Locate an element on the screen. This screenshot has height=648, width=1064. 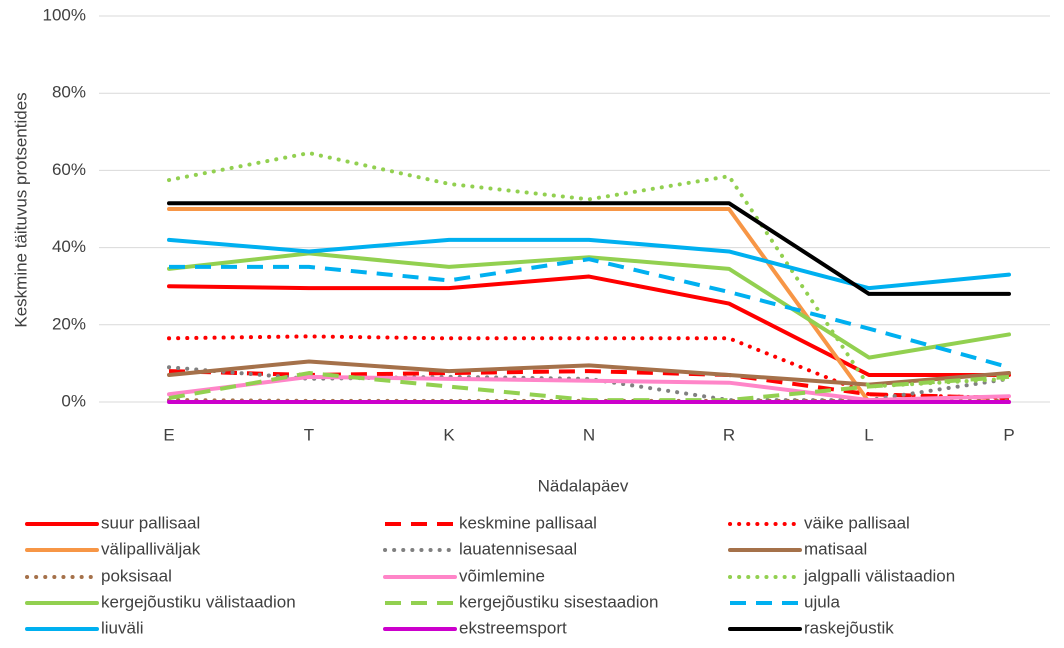
legend-label: ekstreemsport is located at coordinates (513, 627).